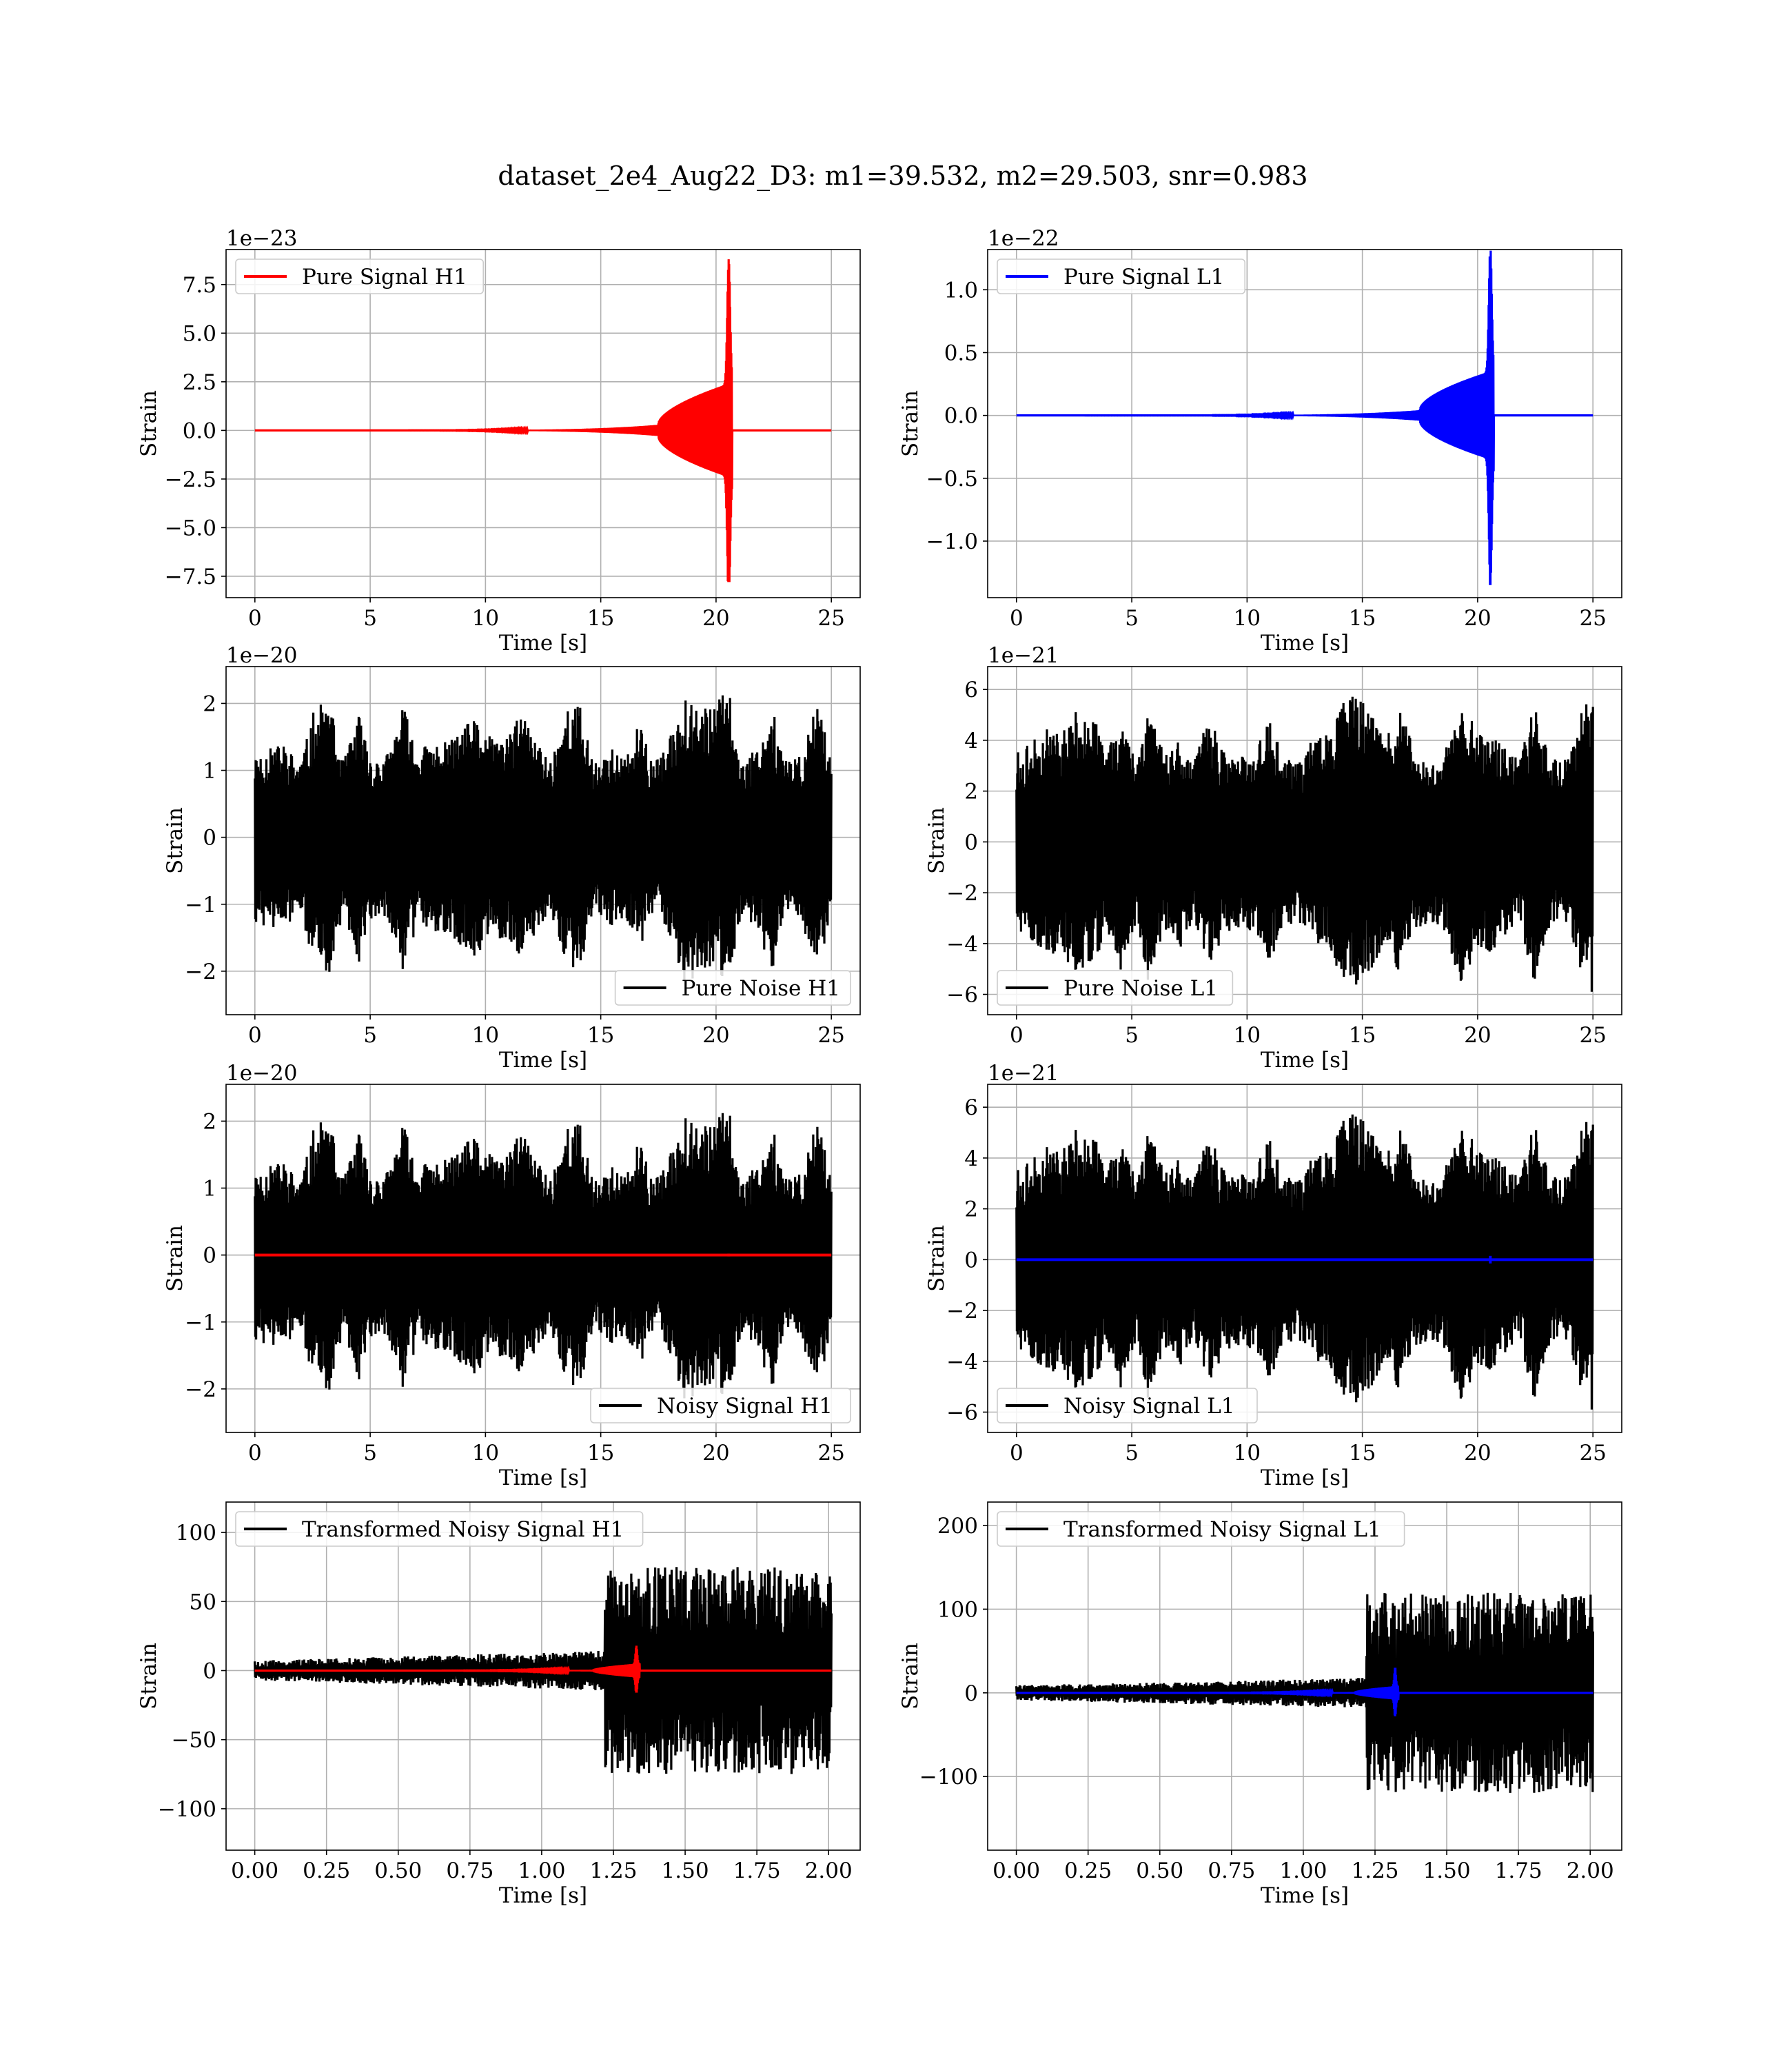  I want to click on y-offset-text: 1e−22, so click(1024, 238).